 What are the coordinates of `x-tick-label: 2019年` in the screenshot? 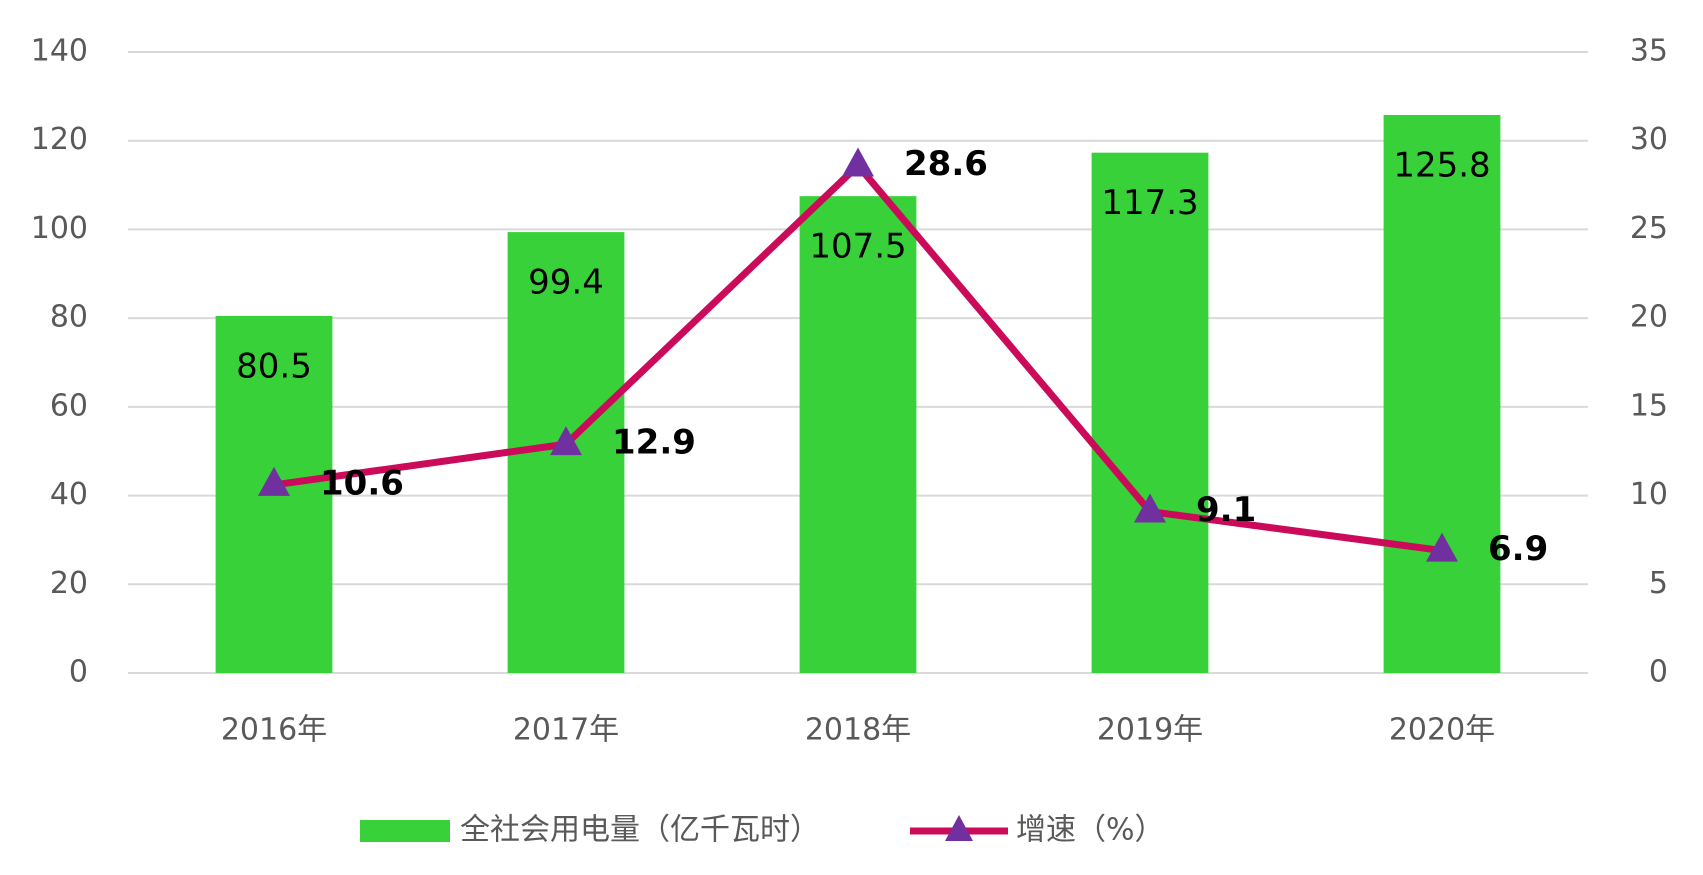 It's located at (1150, 730).